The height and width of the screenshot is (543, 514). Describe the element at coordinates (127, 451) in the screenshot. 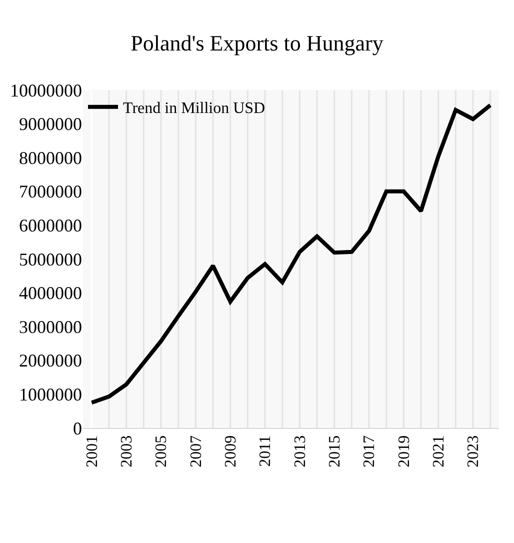

I see `x-tick-label: 2003` at that location.